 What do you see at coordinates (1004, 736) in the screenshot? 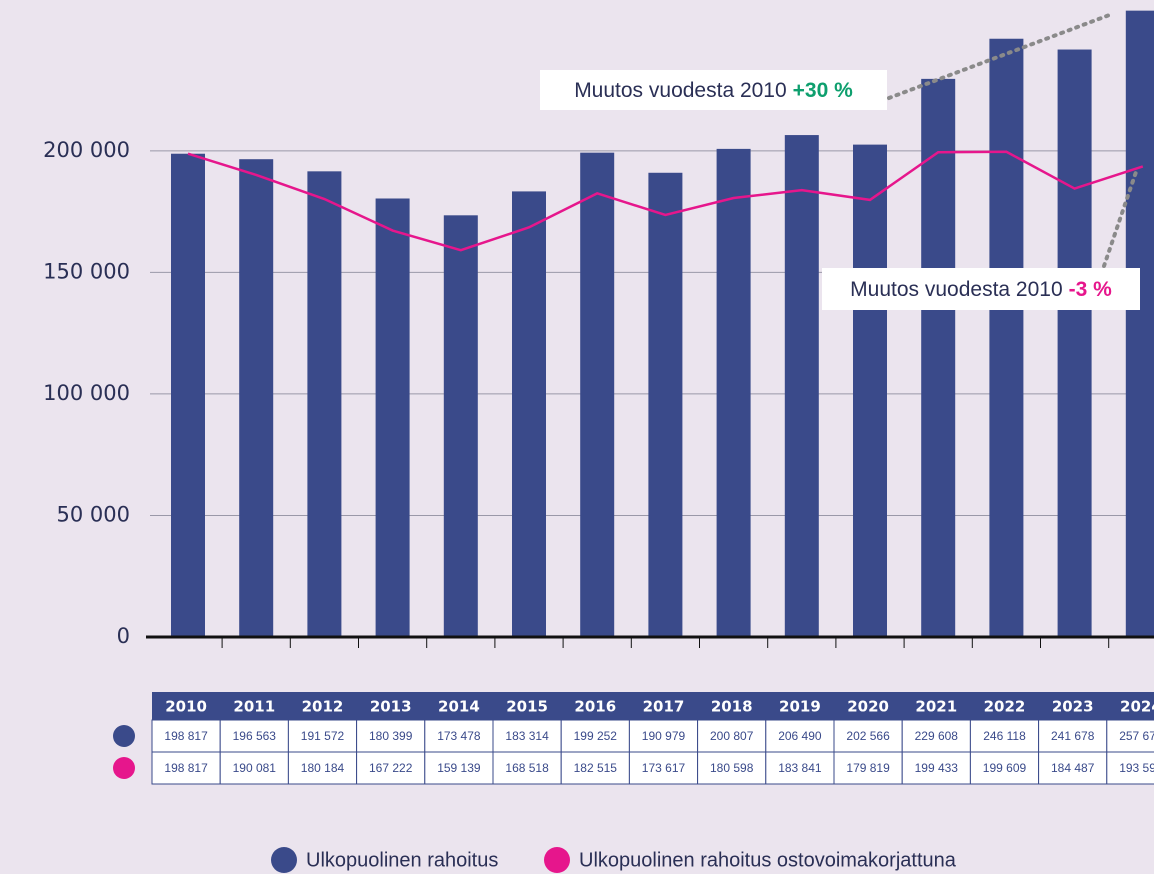
I see `table-value: 246 118` at bounding box center [1004, 736].